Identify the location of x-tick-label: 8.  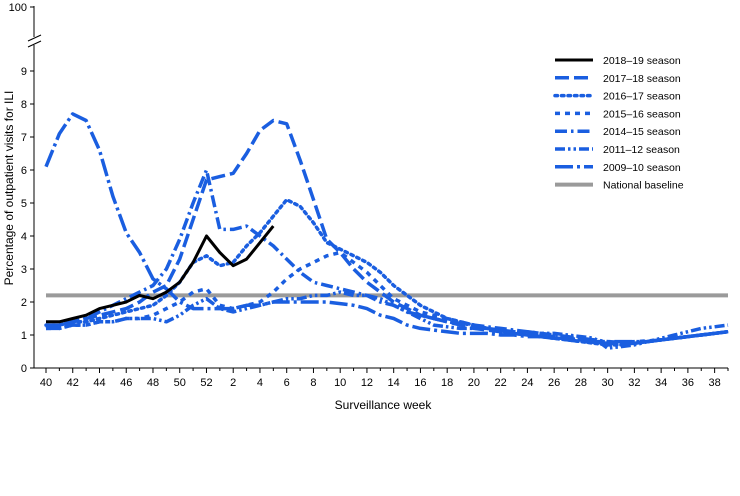
(313, 383).